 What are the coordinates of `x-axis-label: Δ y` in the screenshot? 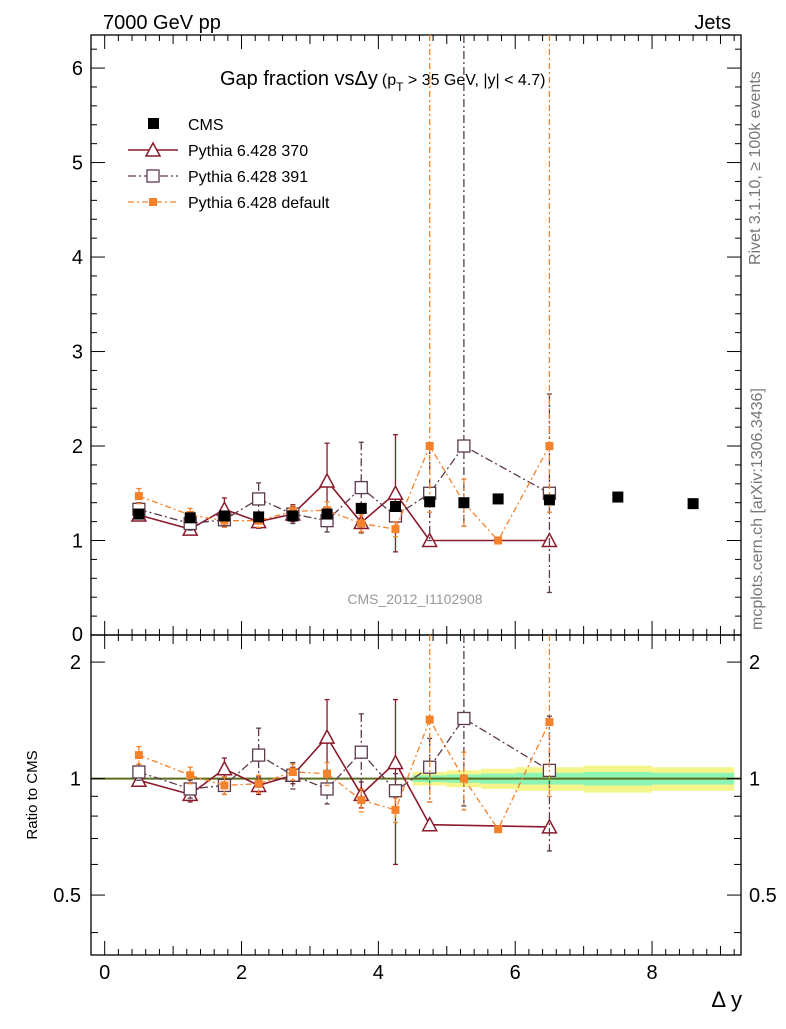 It's located at (726, 999).